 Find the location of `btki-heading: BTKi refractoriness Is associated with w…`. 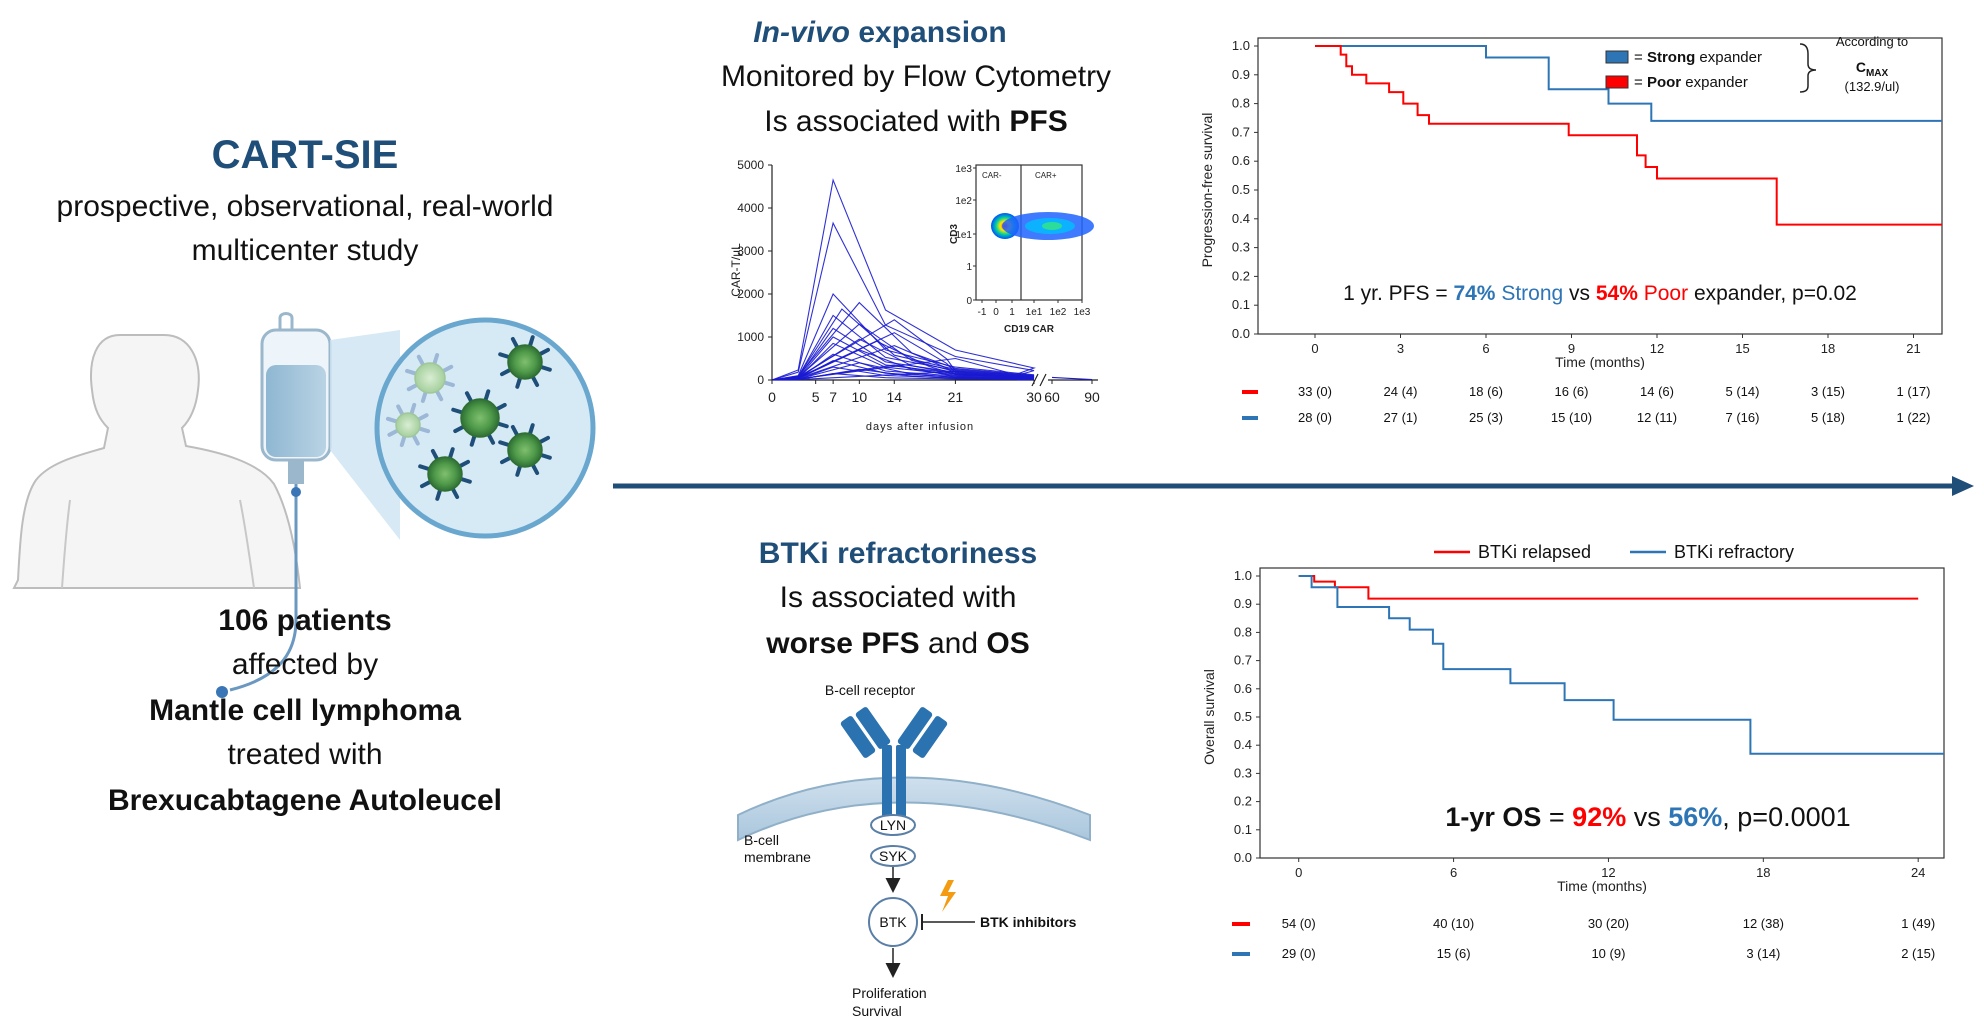

btki-heading: BTKi refractoriness Is associated with w… is located at coordinates (898, 598).